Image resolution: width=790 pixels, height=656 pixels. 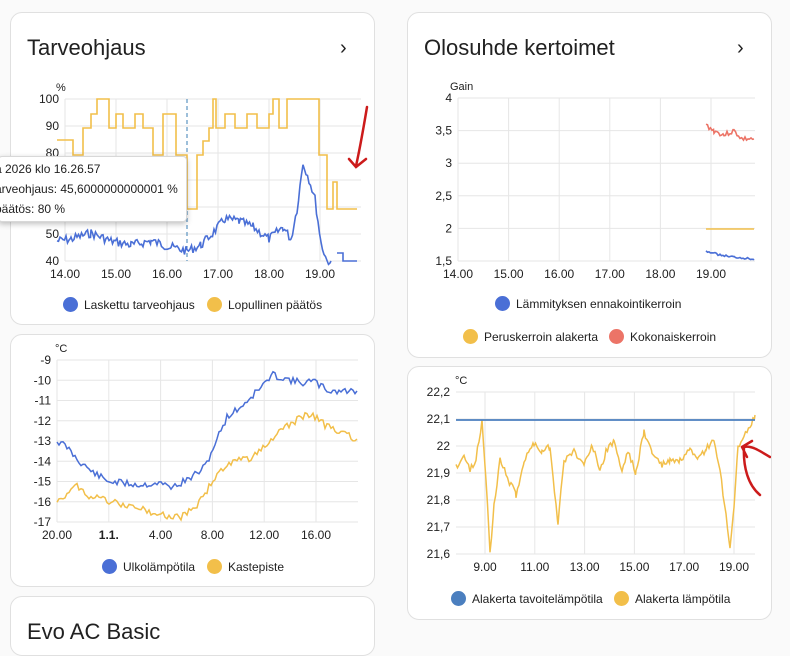 I want to click on y-tick-label: 90, so click(x=53, y=126).